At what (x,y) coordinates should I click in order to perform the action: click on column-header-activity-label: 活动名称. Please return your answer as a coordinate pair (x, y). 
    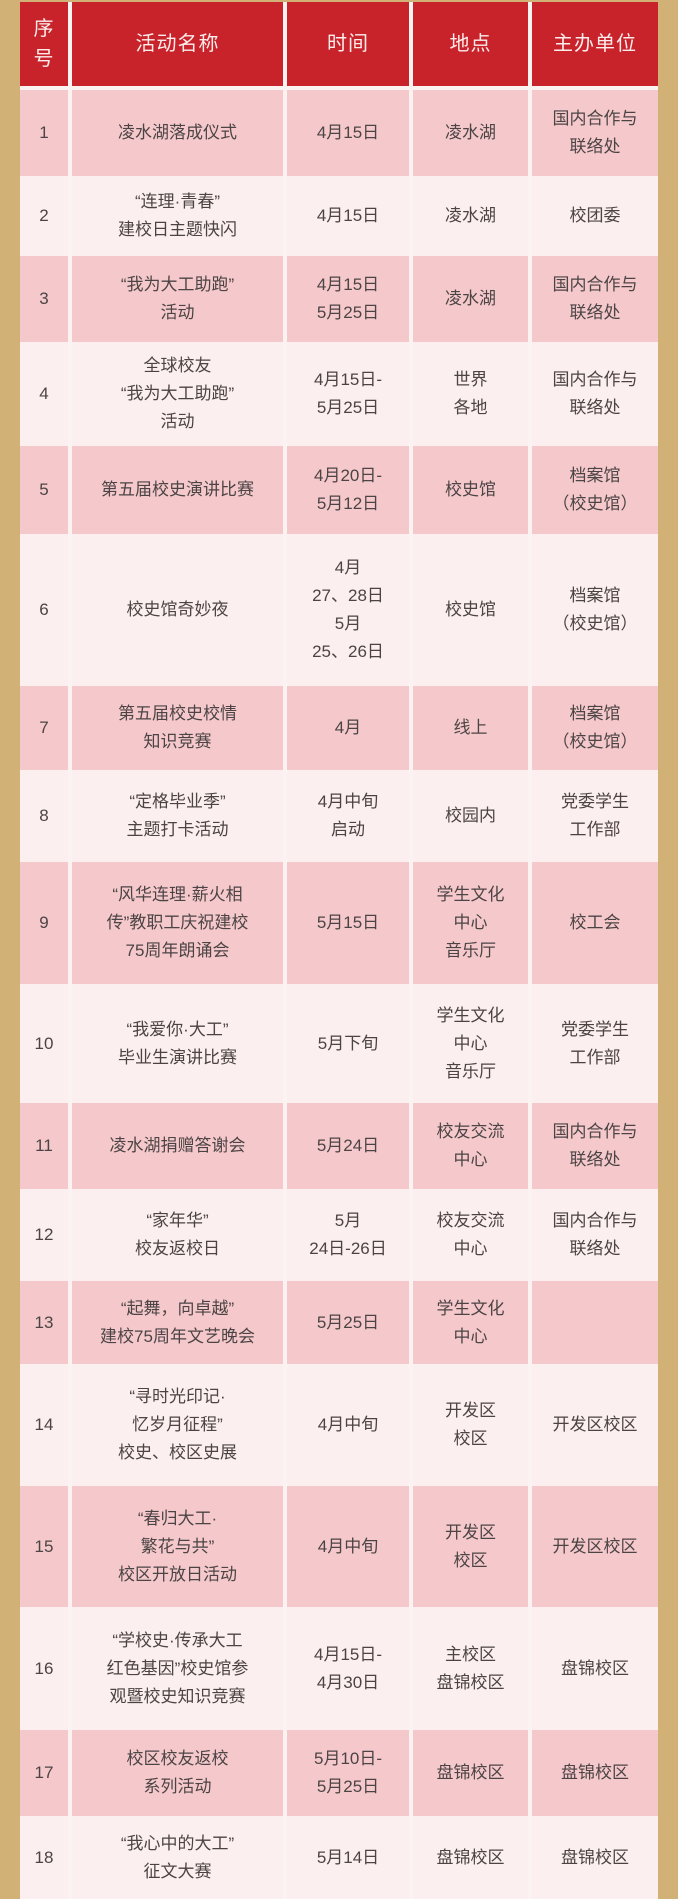
    Looking at the image, I should click on (177, 44).